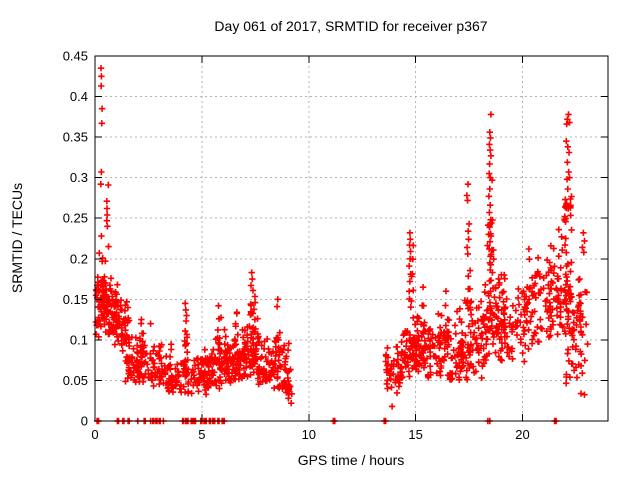 The height and width of the screenshot is (480, 640). I want to click on y-tick-label: 0.05, so click(75, 380).